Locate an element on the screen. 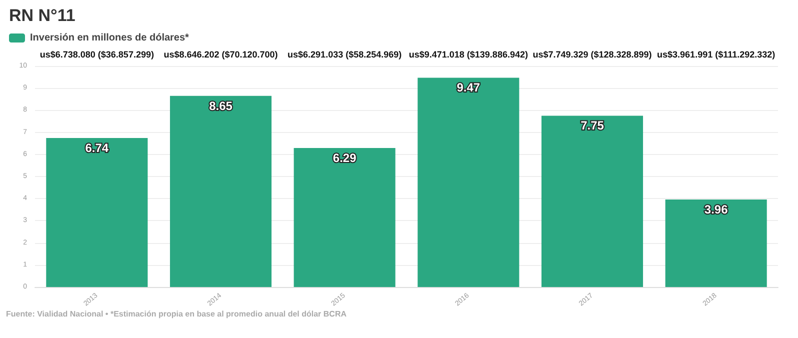 Image resolution: width=798 pixels, height=338 pixels. text: us$6.738.080 ($36.857.299) is located at coordinates (97, 55).